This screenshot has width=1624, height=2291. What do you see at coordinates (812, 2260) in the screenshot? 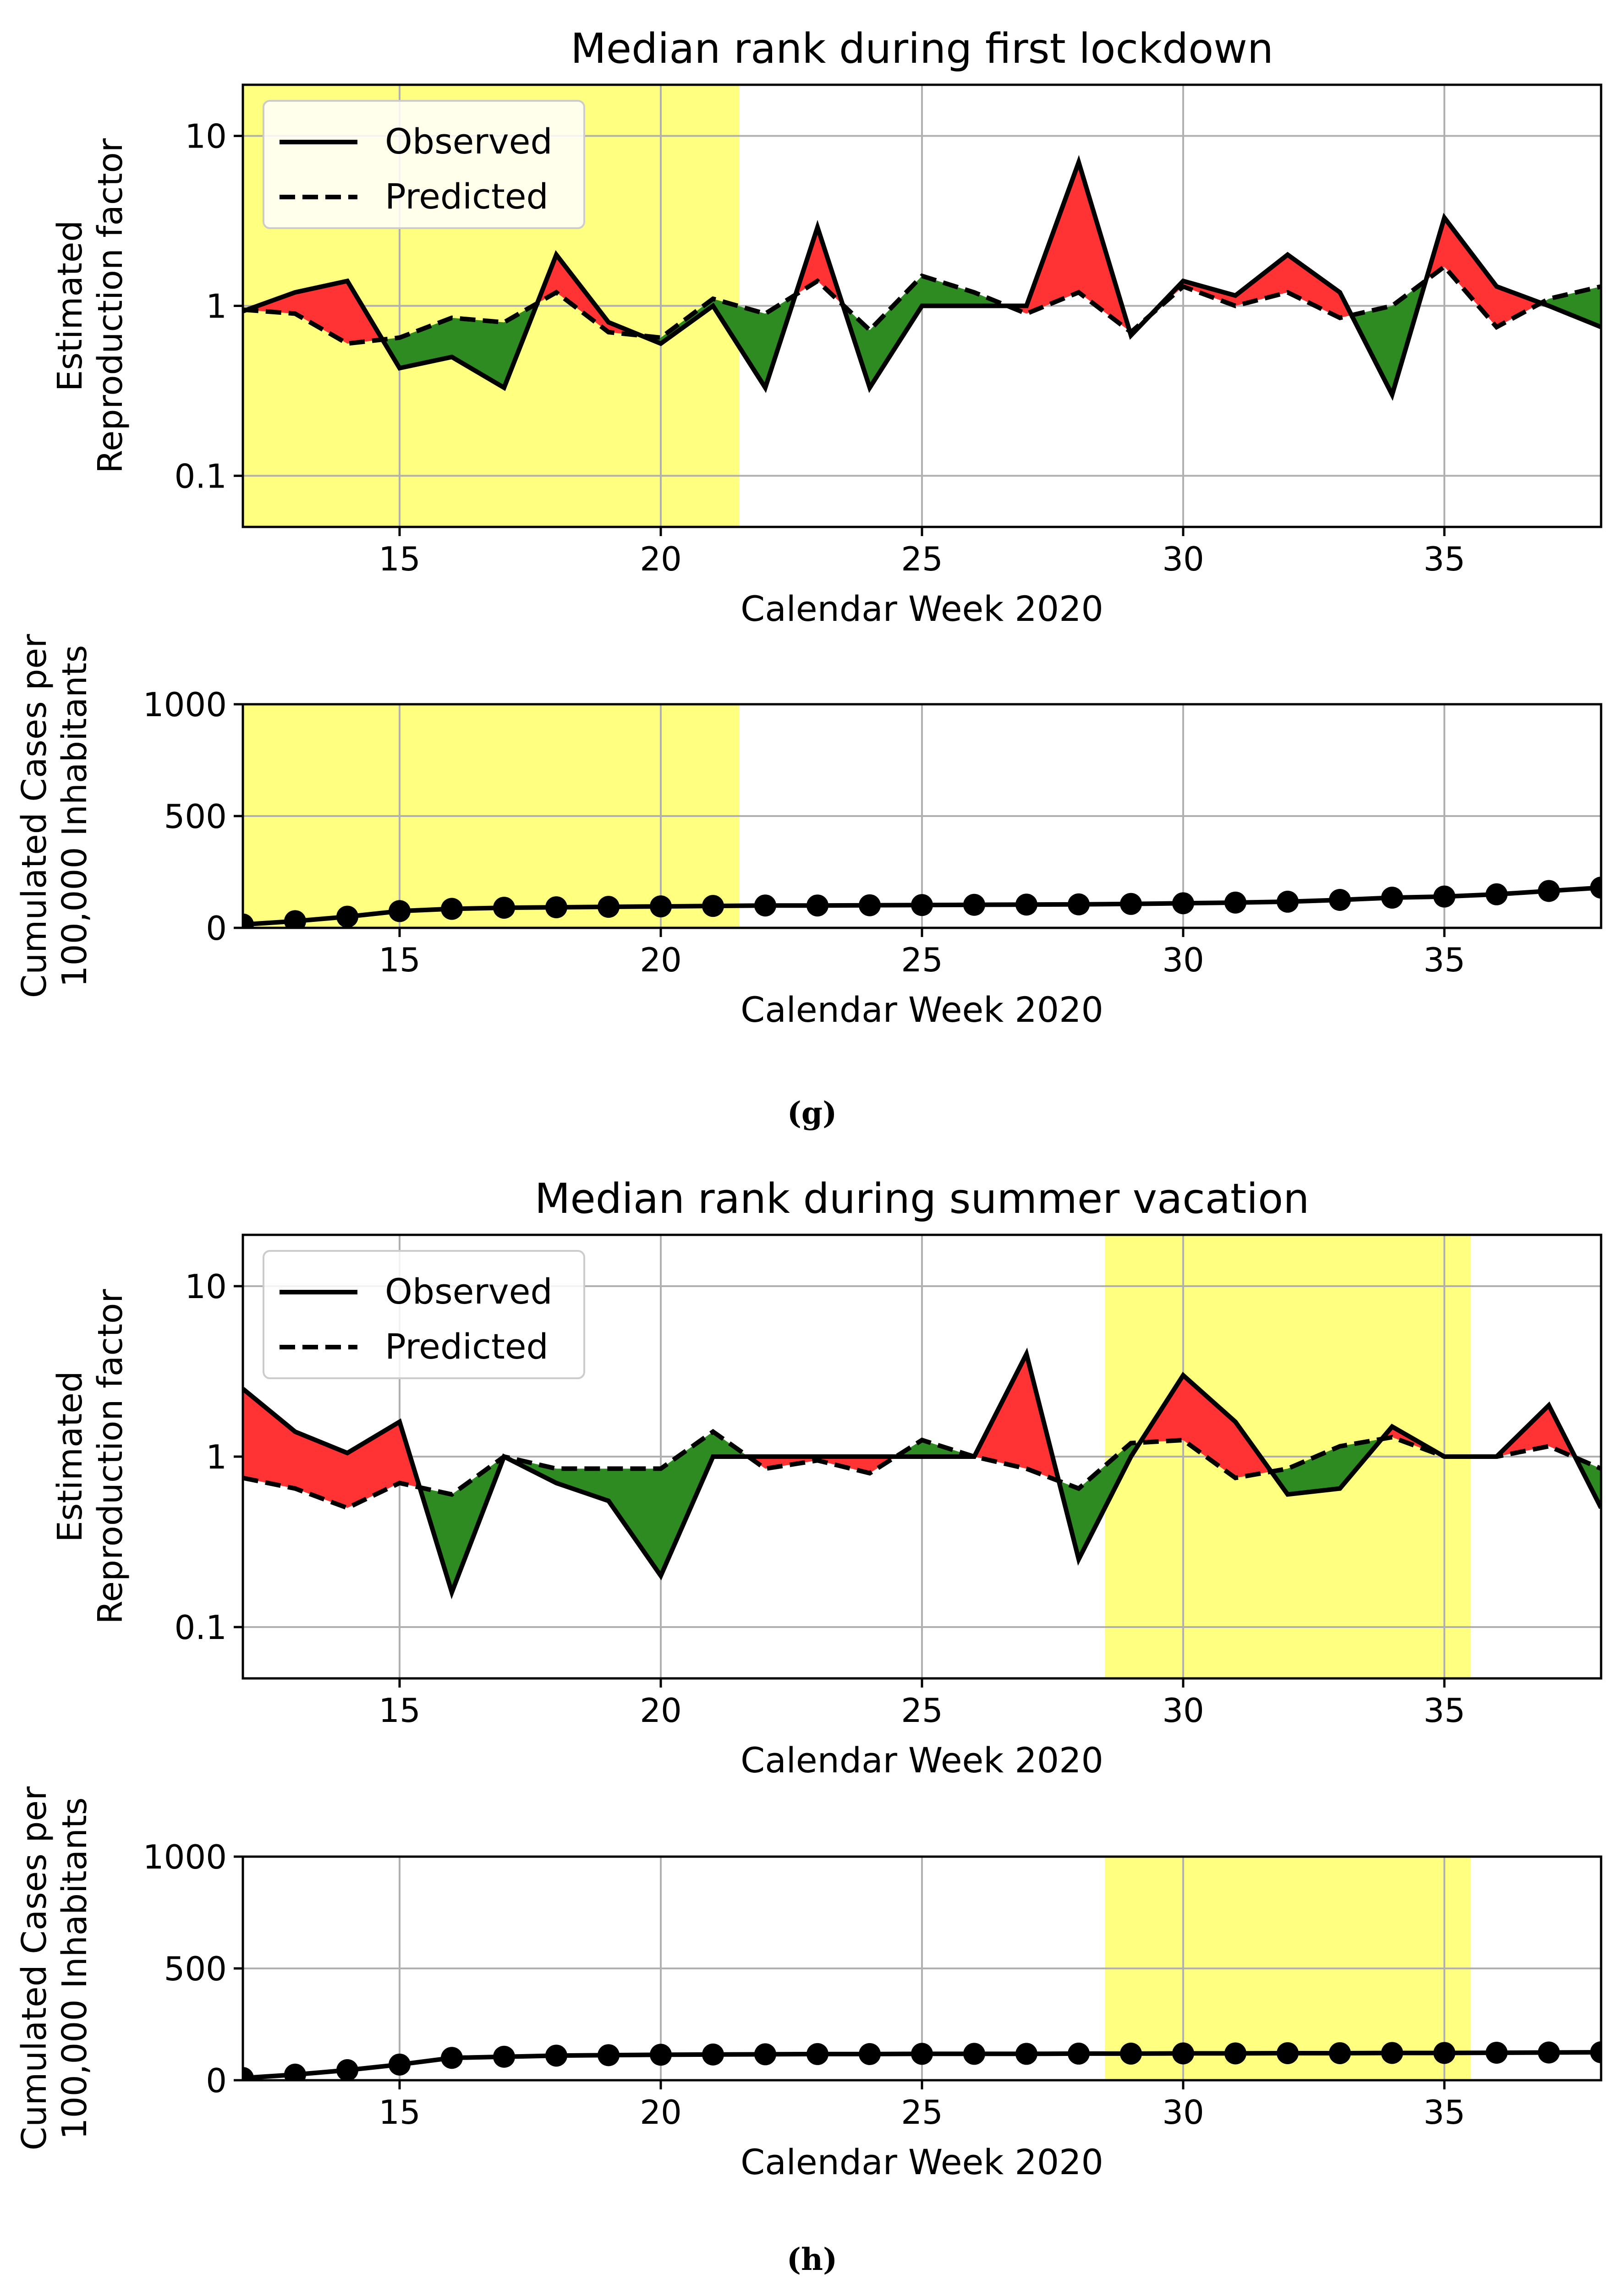
I see `panel-h-label: (h)` at bounding box center [812, 2260].